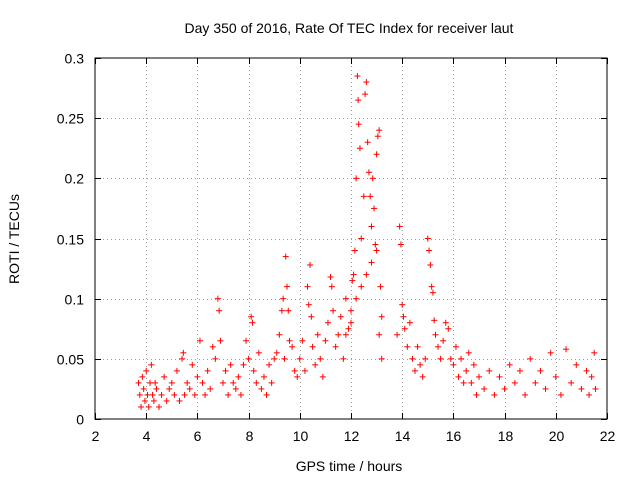  Describe the element at coordinates (250, 436) in the screenshot. I see `x-tick-label: 8` at that location.